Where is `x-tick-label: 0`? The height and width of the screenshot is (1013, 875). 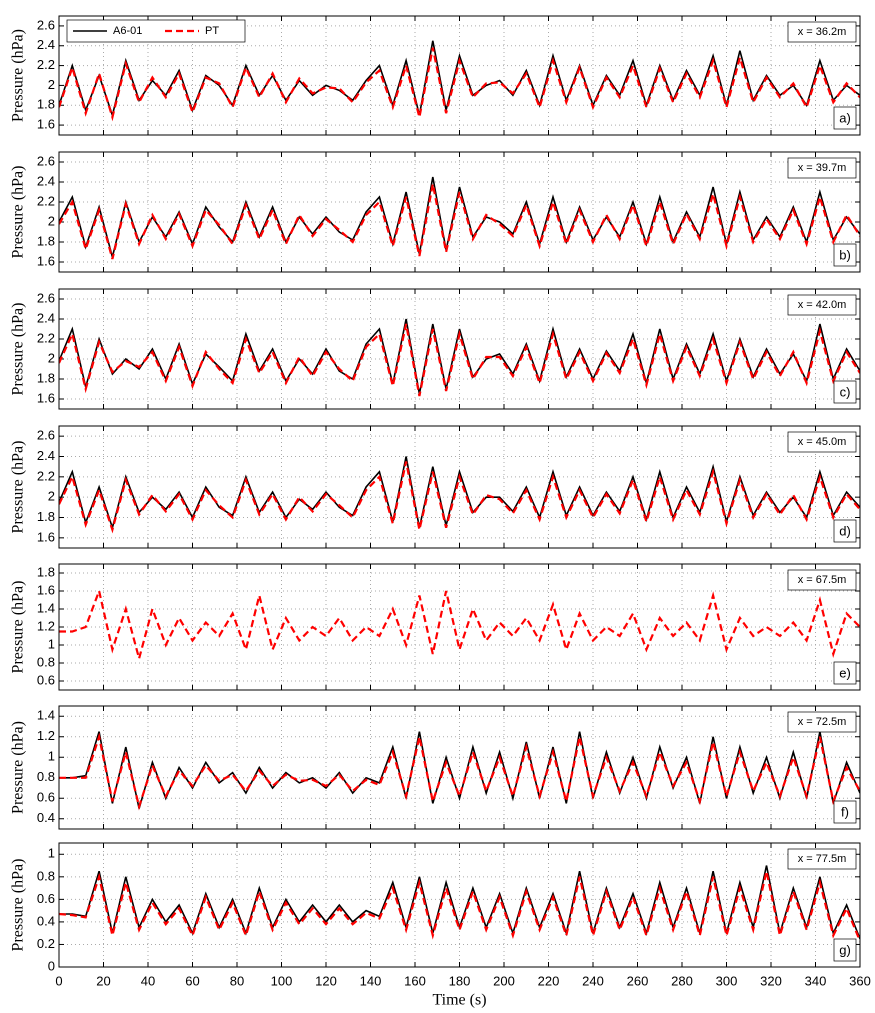 x-tick-label: 0 is located at coordinates (58, 980).